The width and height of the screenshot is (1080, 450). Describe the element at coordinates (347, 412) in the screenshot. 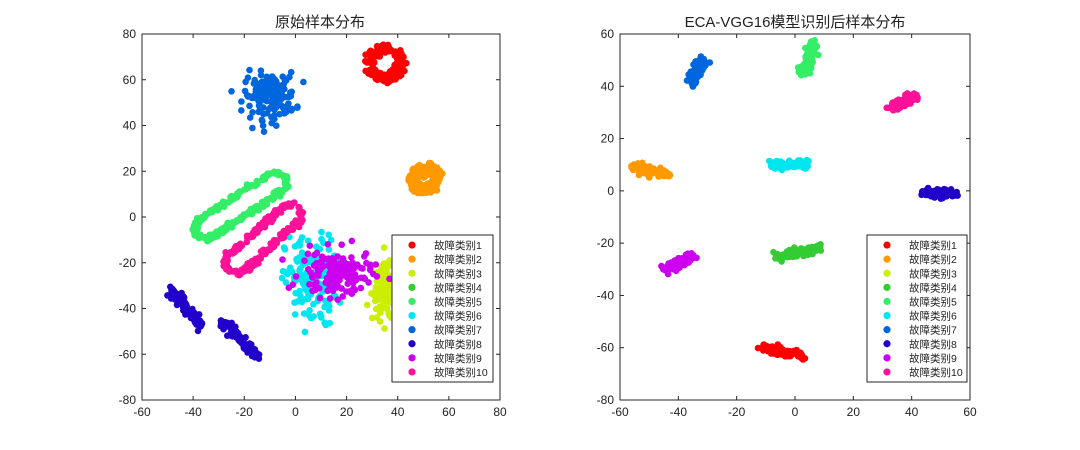

I see `left-x-tick-label: 20` at that location.